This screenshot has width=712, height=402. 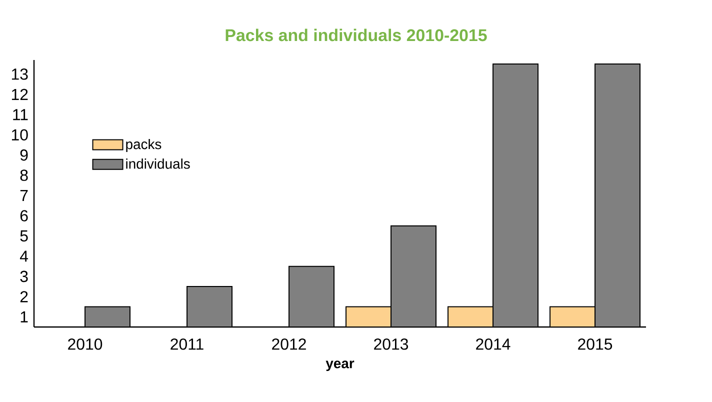 What do you see at coordinates (340, 366) in the screenshot?
I see `x-axis-title: year` at bounding box center [340, 366].